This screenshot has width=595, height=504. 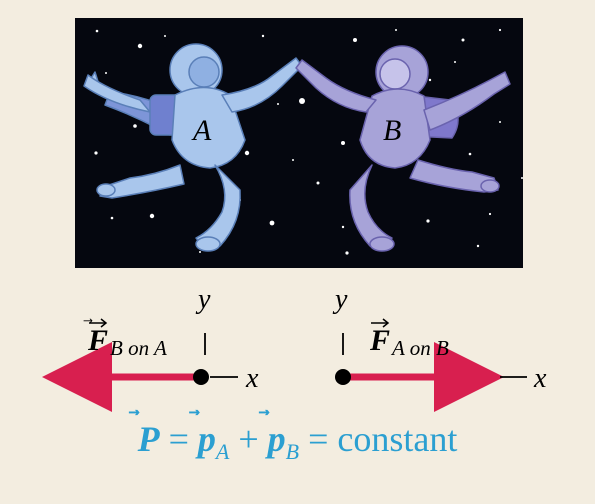 I want to click on momentum-a-vector: ⃗p, so click(x=207, y=439).